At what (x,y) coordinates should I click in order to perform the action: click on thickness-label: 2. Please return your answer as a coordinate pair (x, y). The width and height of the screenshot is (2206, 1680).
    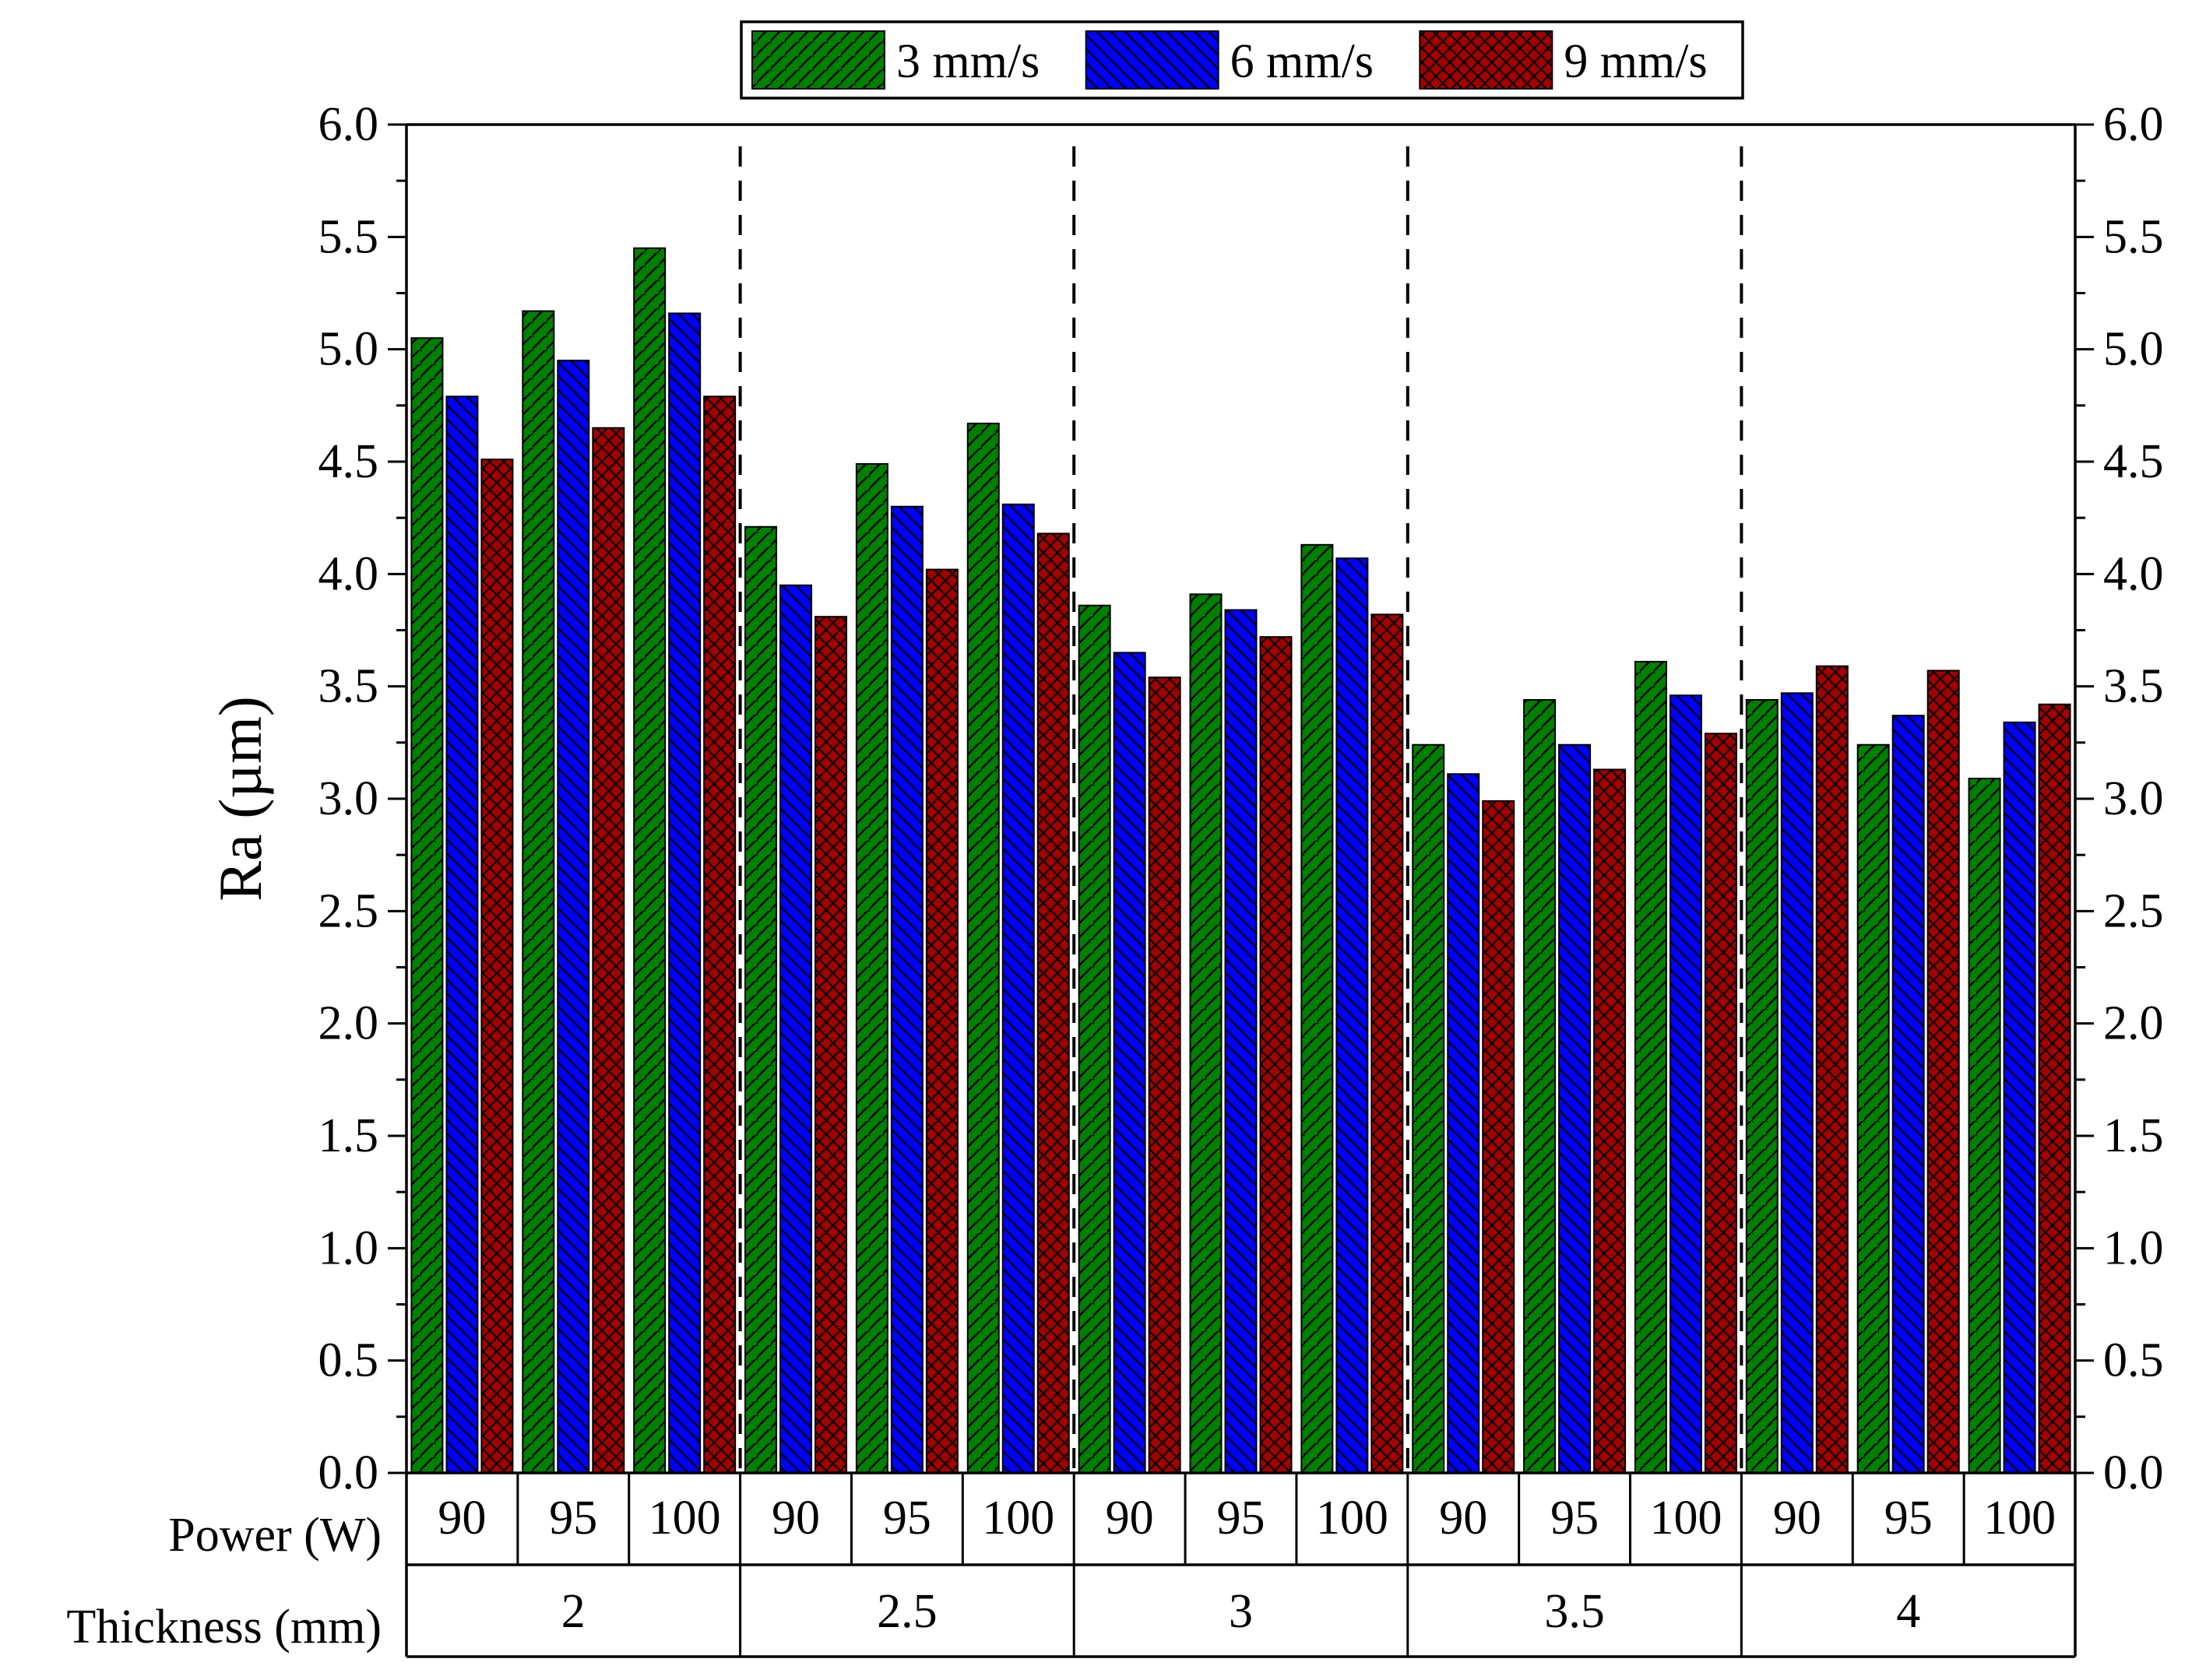
    Looking at the image, I should click on (574, 1612).